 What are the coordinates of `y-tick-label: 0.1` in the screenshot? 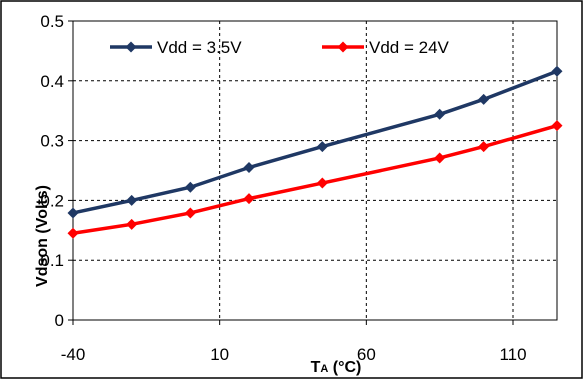 It's located at (52, 260).